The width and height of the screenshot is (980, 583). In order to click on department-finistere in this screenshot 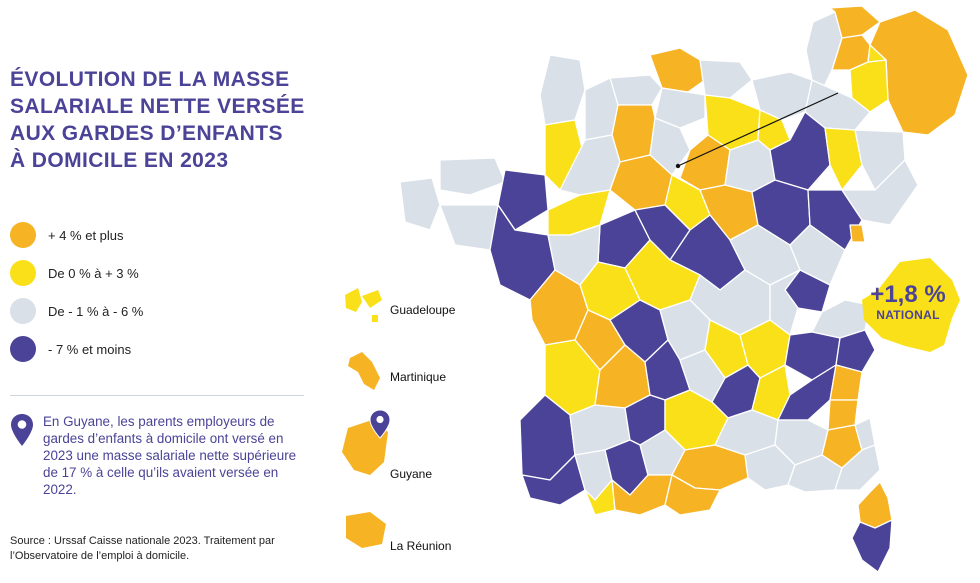, I will do `click(420, 204)`.